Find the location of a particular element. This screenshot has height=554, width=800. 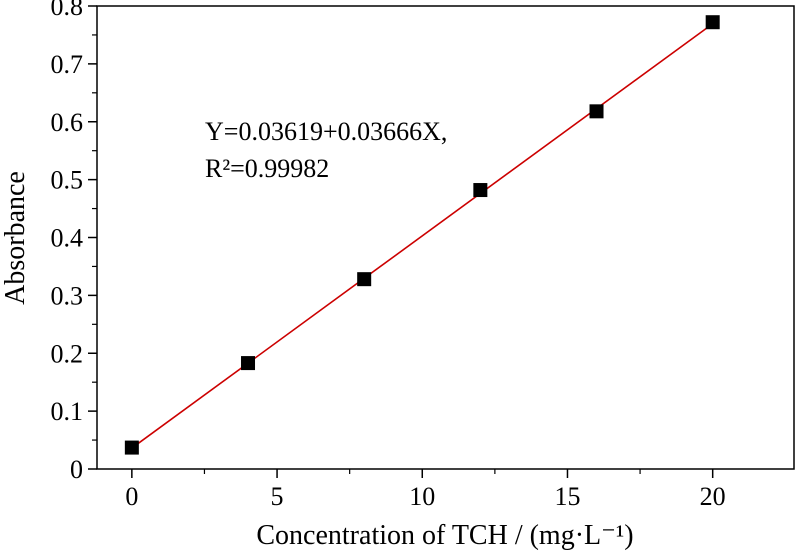

y-tick-label: 0.4 is located at coordinates (67, 238).